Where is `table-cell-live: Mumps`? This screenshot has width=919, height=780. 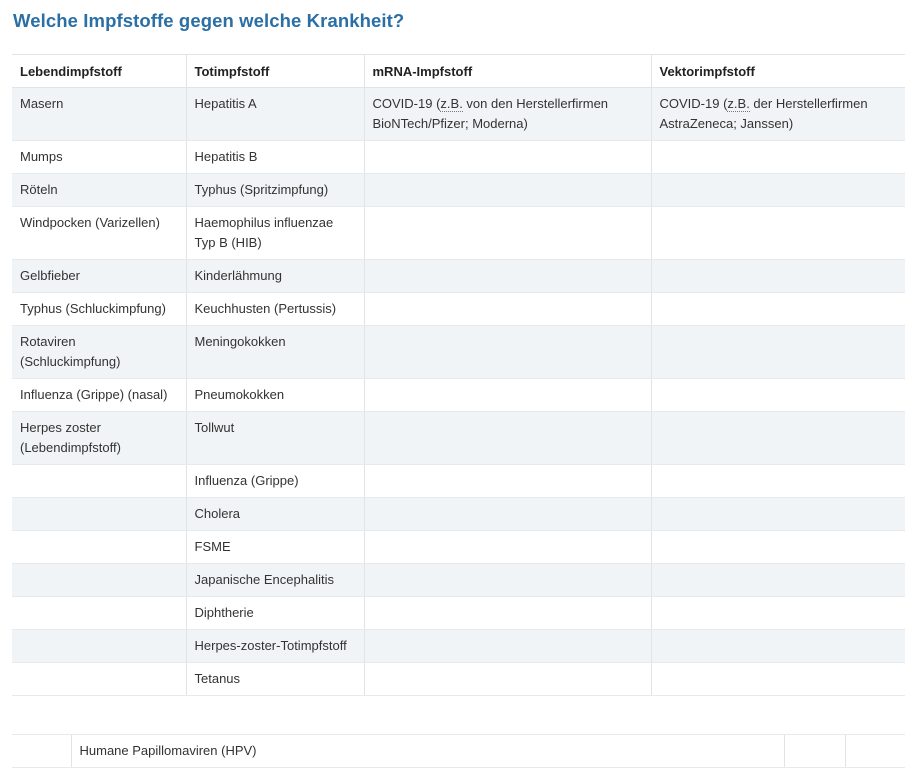
table-cell-live: Mumps is located at coordinates (99, 157).